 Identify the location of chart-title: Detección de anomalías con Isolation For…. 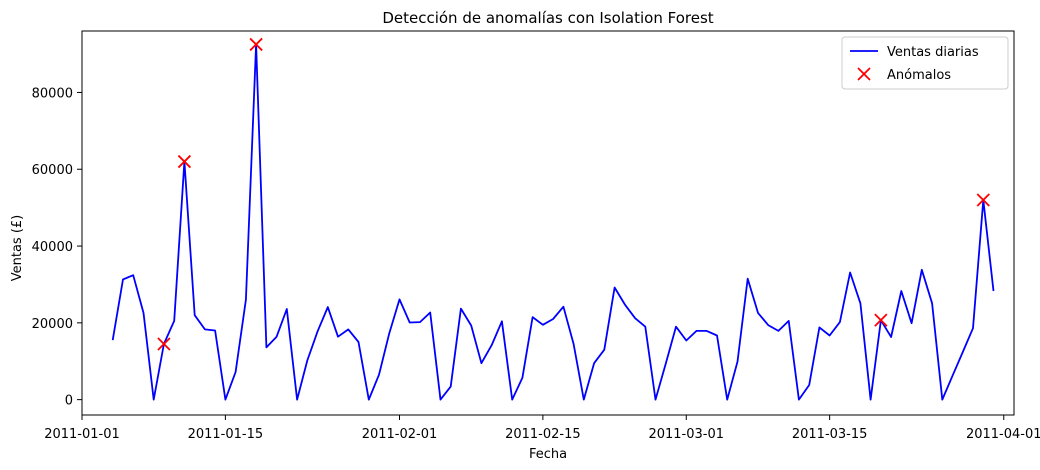
(547, 18).